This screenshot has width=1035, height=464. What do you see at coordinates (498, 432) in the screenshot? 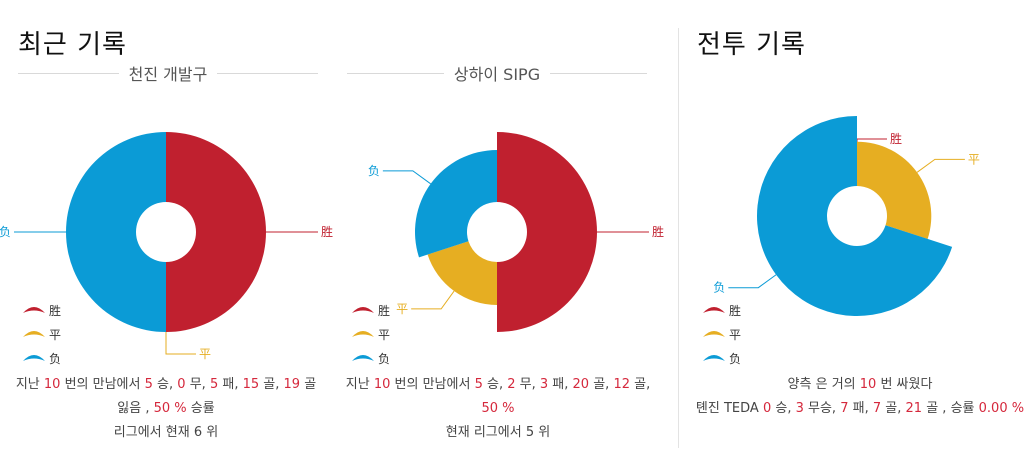
I see `team2-rank: 현재 리그에서 5 위` at bounding box center [498, 432].